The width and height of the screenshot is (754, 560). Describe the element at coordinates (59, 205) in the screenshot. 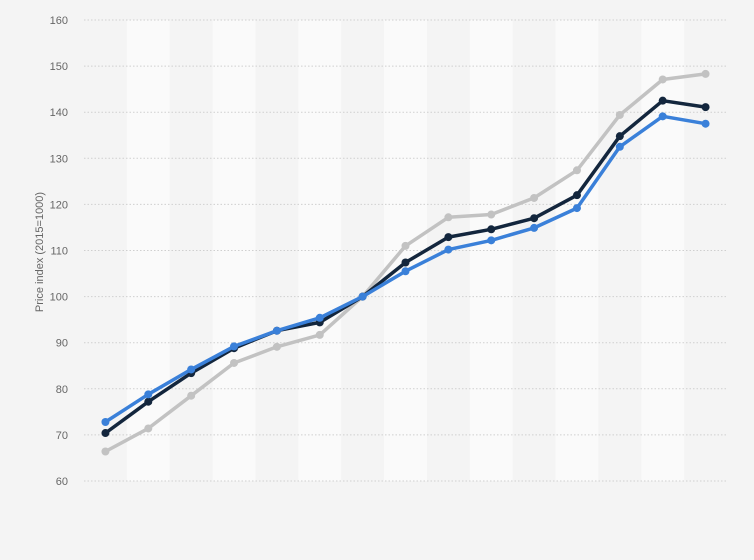

I see `y-tick-label: 120` at that location.